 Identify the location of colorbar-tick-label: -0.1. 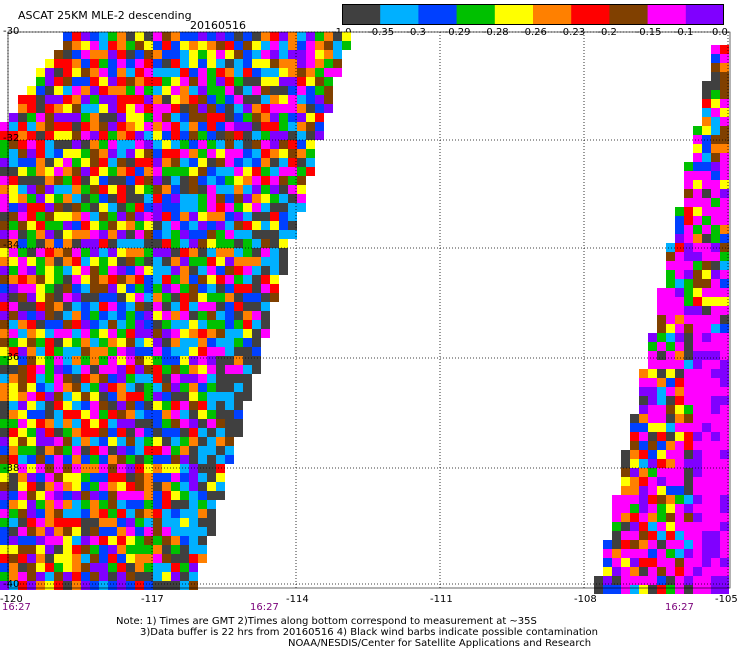
(683, 32).